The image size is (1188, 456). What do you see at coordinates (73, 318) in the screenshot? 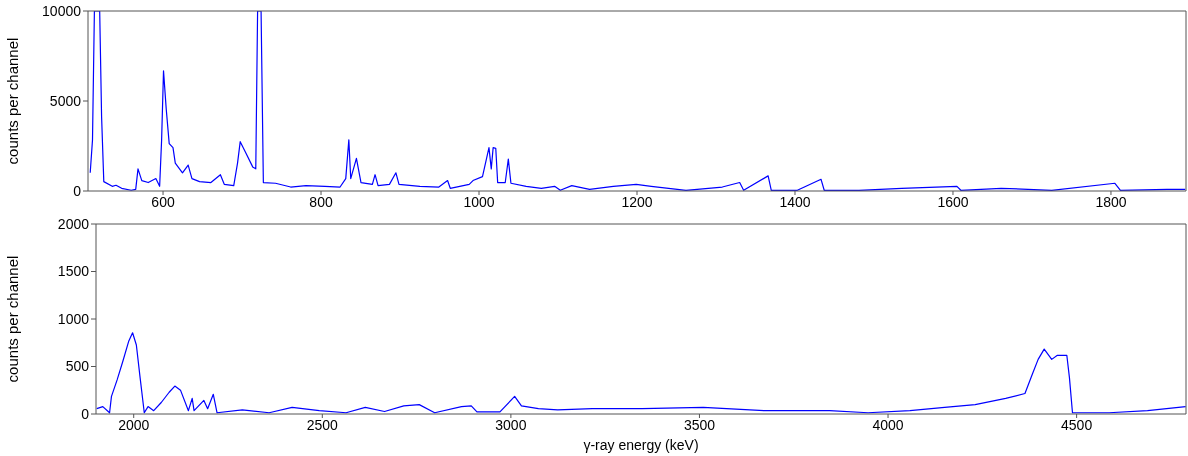
I see `y-tick-label: 1000` at bounding box center [73, 318].